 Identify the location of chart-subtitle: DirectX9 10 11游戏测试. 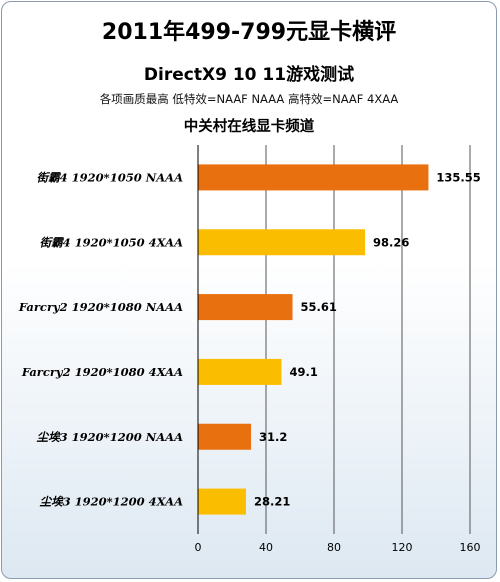
(249, 75).